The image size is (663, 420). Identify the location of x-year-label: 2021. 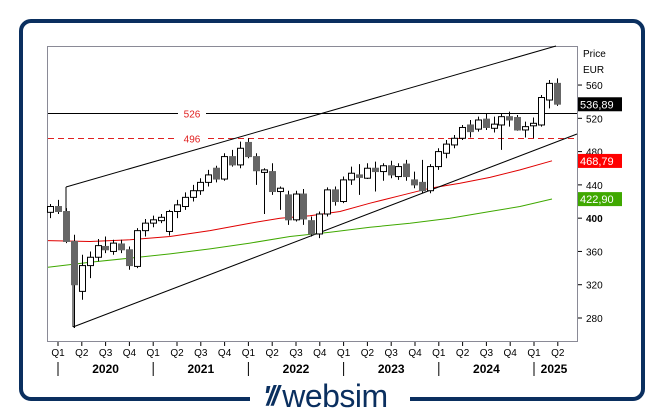
(200, 369).